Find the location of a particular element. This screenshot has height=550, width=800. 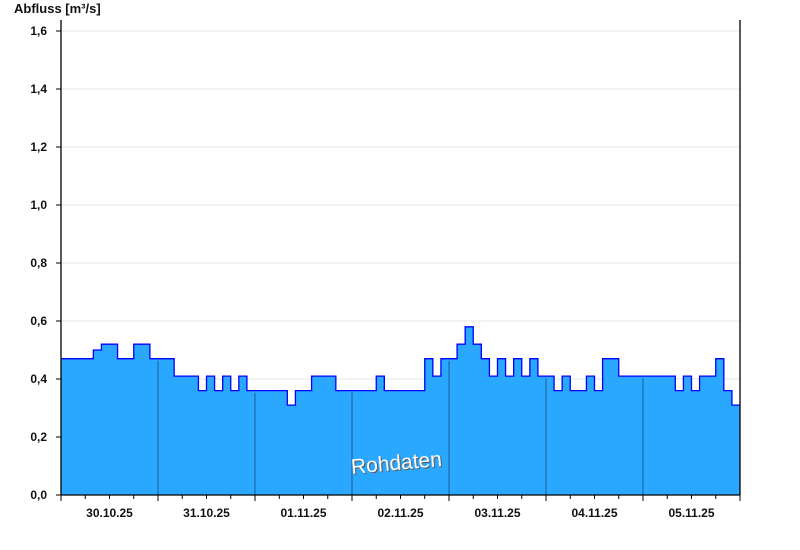

y-tick-label: 1,2 is located at coordinates (38, 147).